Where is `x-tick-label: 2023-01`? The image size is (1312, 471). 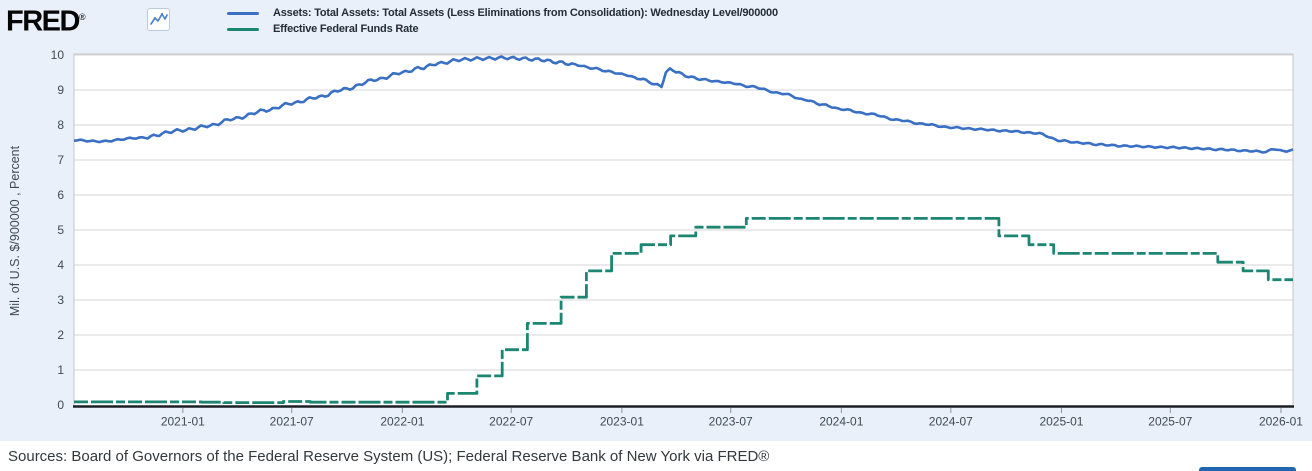 x-tick-label: 2023-01 is located at coordinates (622, 422).